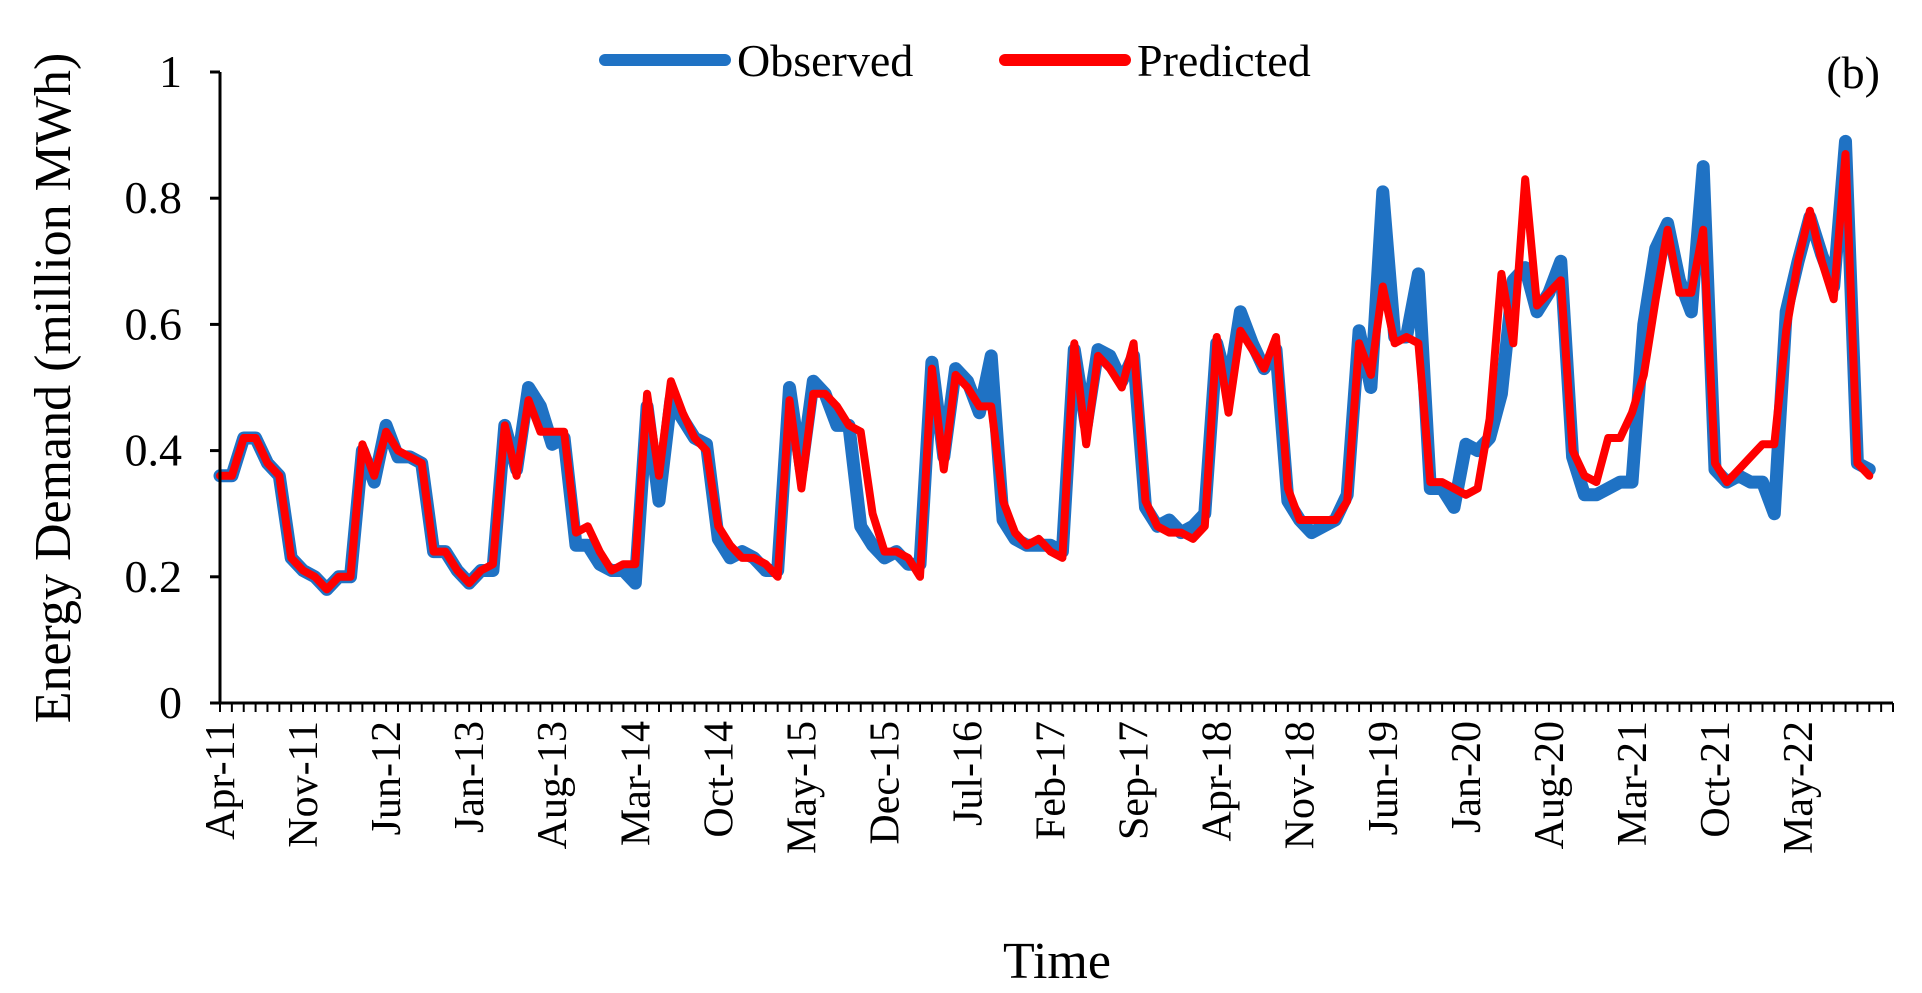  Describe the element at coordinates (304, 784) in the screenshot. I see `x-tick-label: Nov-11` at that location.